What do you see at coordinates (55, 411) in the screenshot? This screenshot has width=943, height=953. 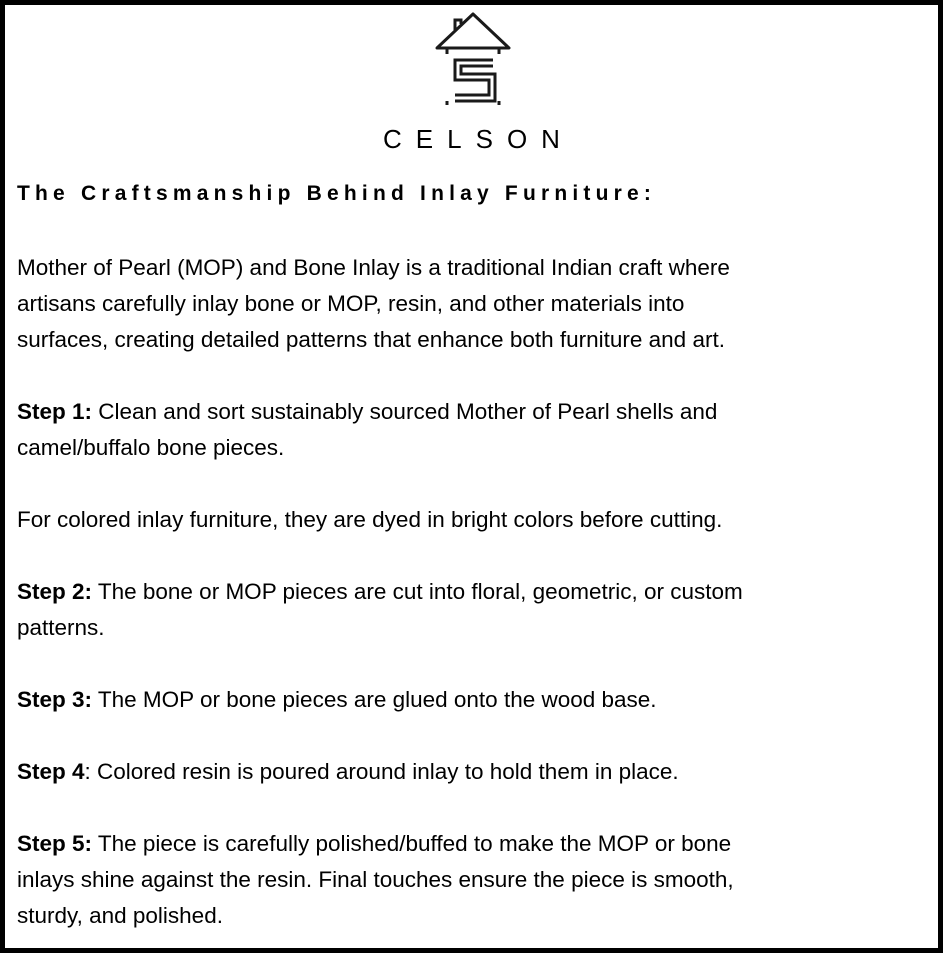 I see `step-label: Step 1:` at bounding box center [55, 411].